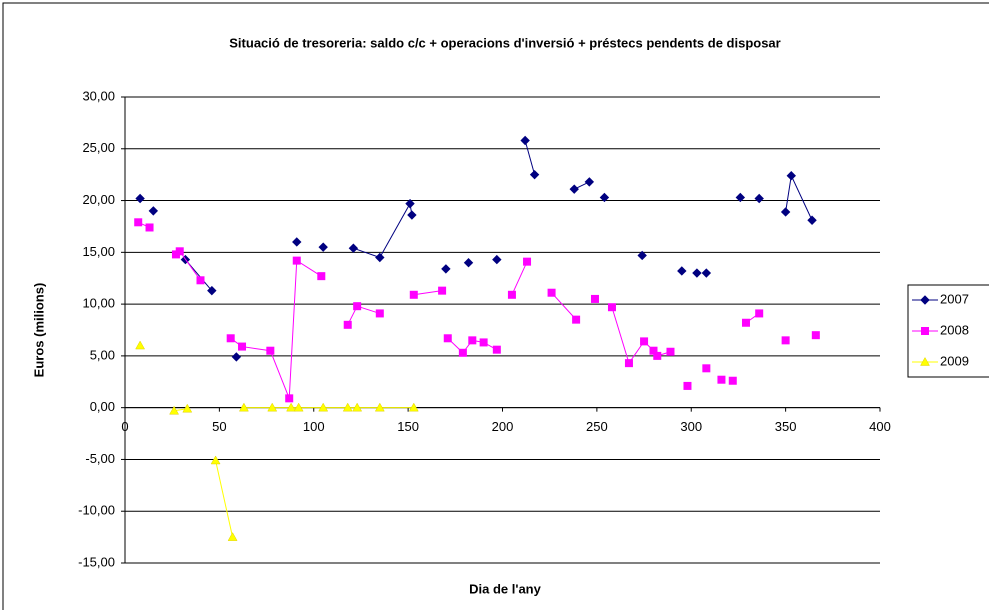 This screenshot has height=610, width=989. I want to click on x-tick-label: 50, so click(219, 426).